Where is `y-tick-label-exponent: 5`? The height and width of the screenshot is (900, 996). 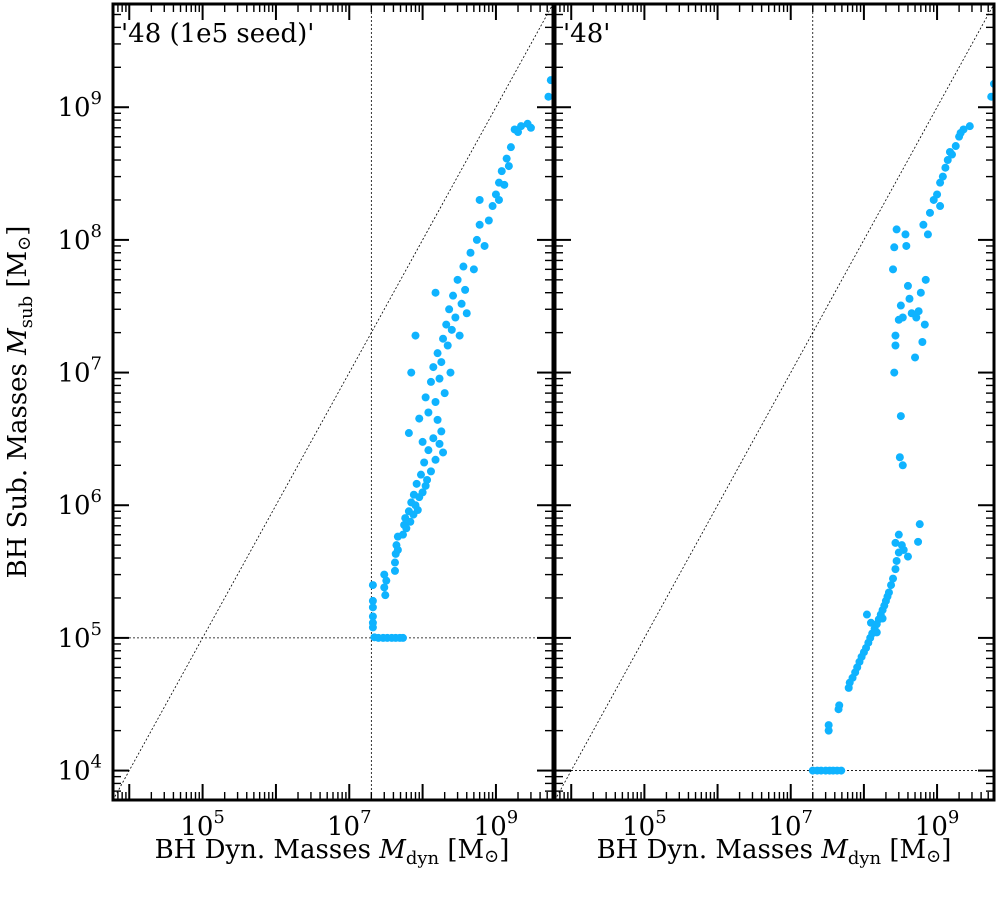
y-tick-label-exponent: 5 is located at coordinates (96, 629).